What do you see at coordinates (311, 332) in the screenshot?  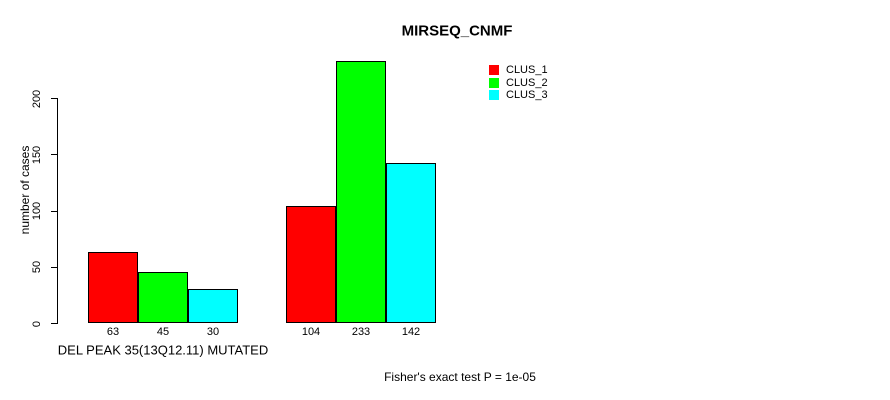 I see `bar-value-label: 104` at bounding box center [311, 332].